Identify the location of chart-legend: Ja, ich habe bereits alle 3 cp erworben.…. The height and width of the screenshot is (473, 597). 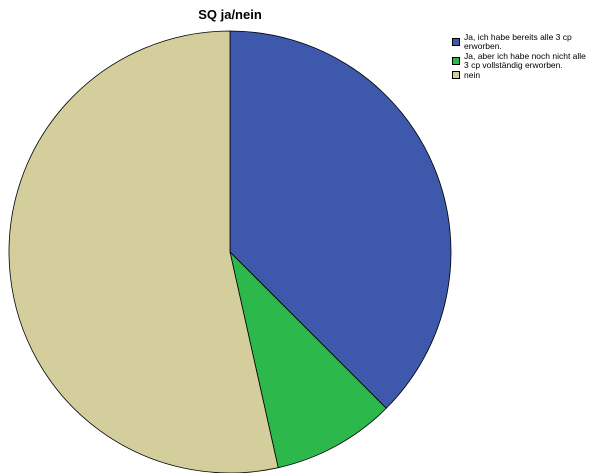
(522, 57).